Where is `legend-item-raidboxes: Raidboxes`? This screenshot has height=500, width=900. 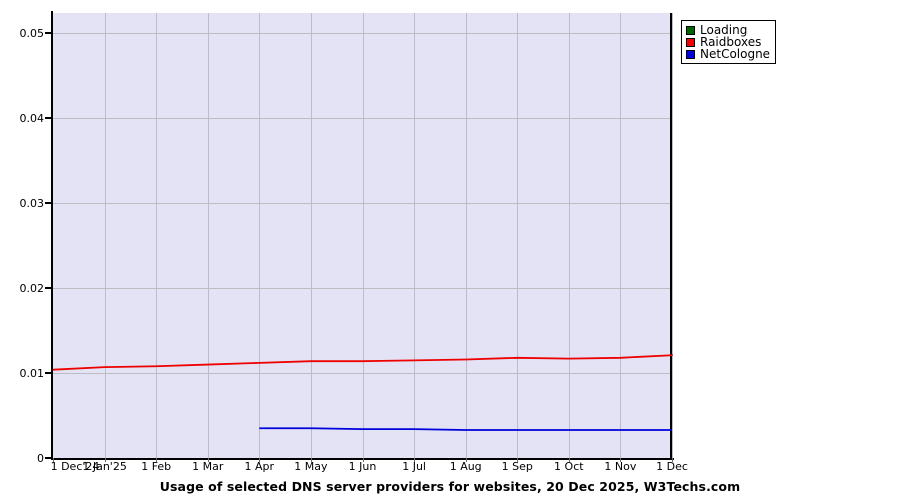 legend-item-raidboxes: Raidboxes is located at coordinates (728, 42).